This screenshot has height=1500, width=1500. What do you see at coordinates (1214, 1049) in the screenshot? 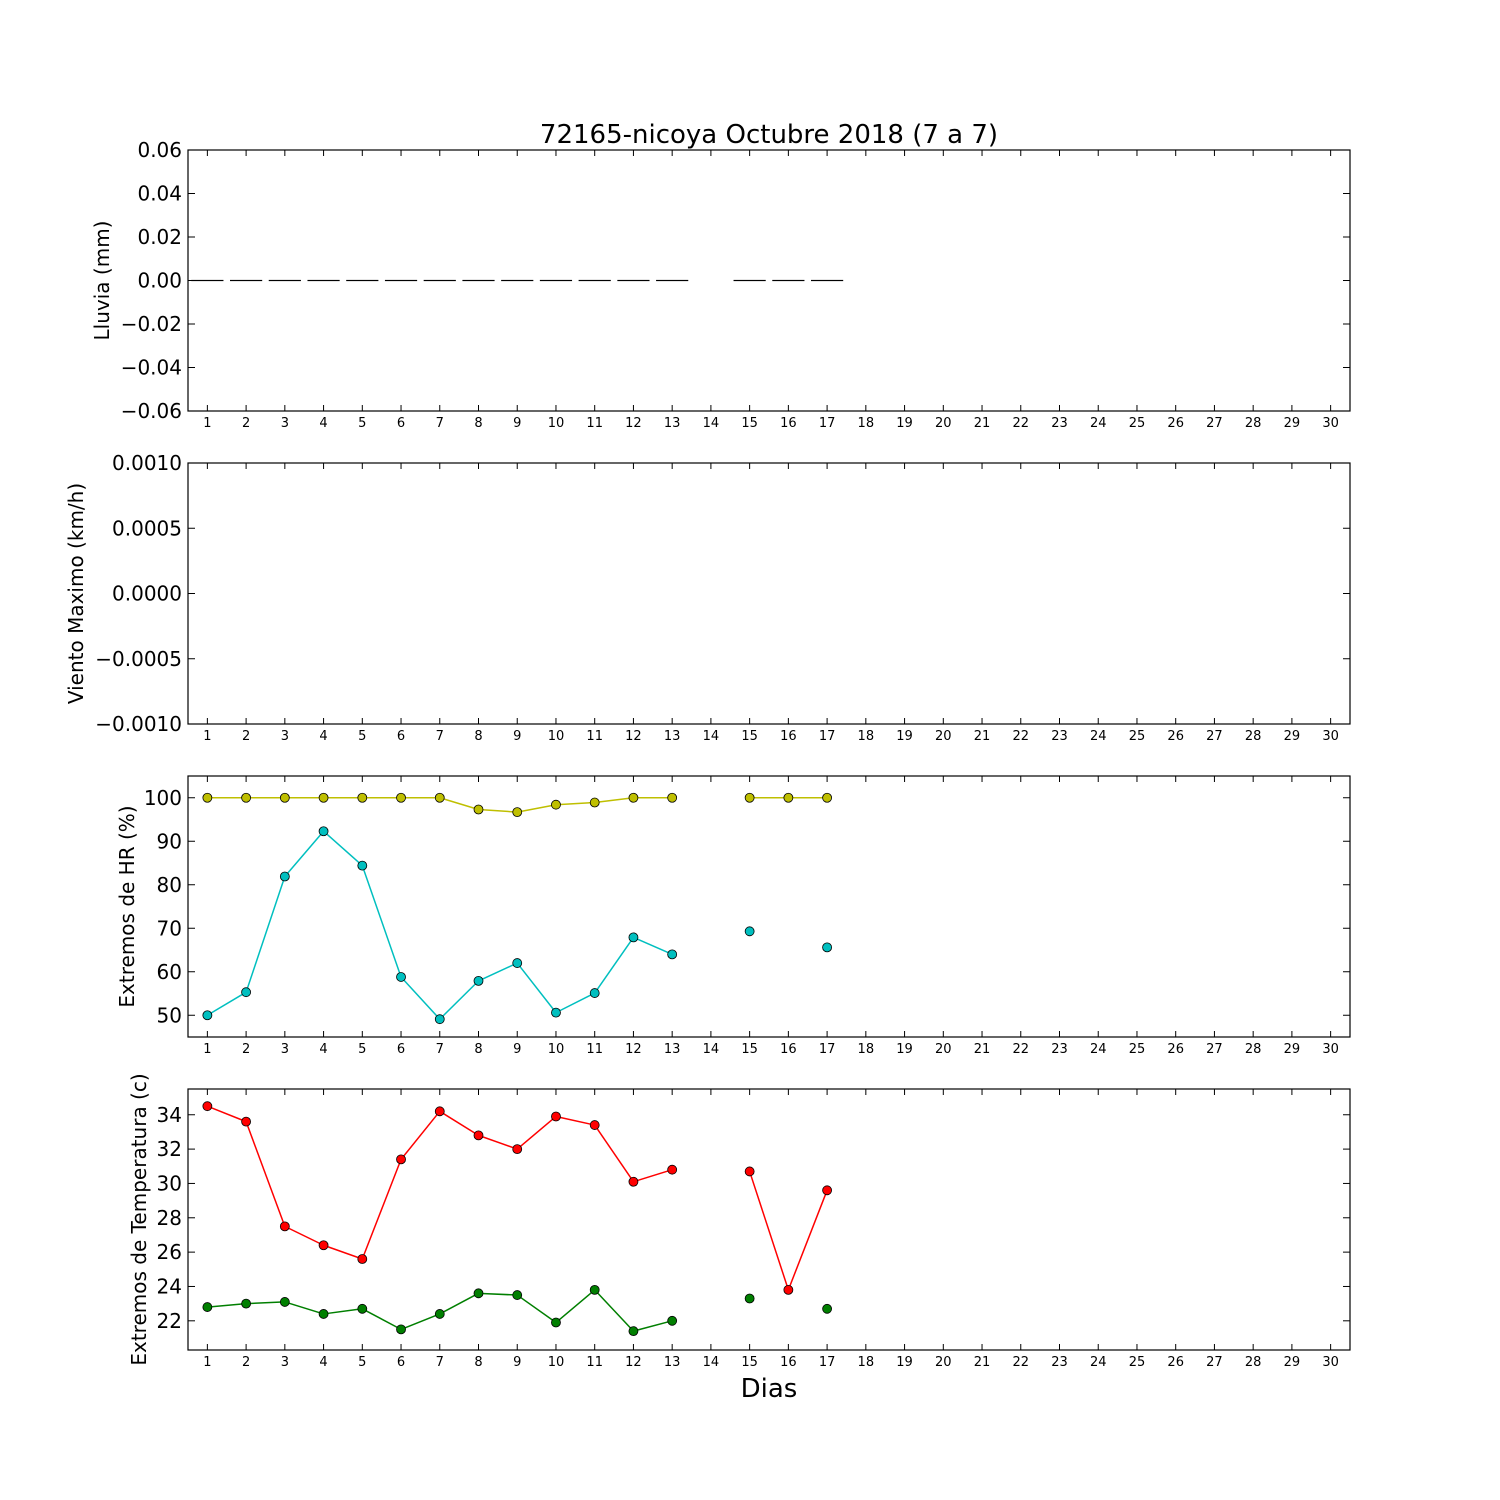
I see `hr-xtick-label: 27` at bounding box center [1214, 1049].